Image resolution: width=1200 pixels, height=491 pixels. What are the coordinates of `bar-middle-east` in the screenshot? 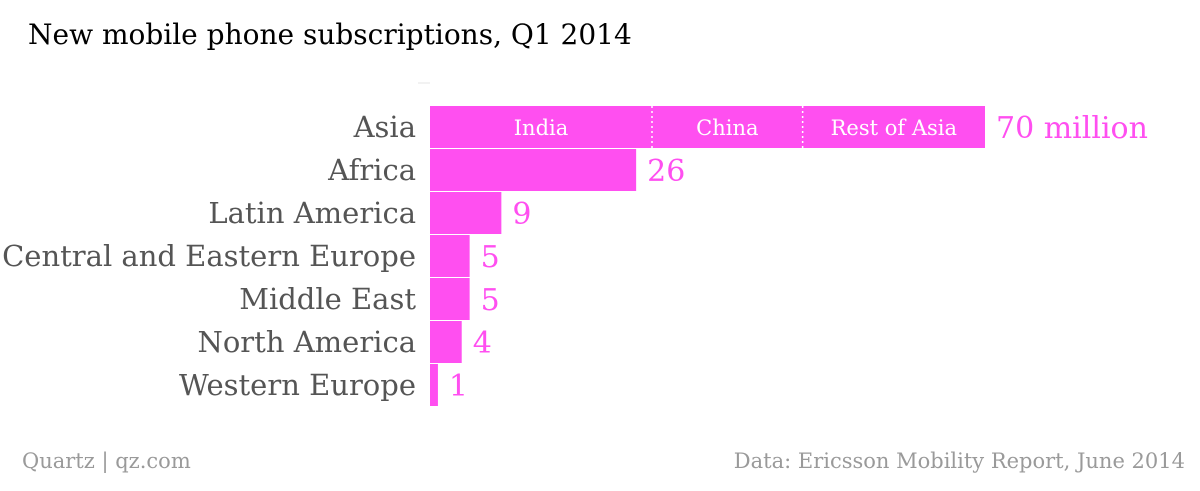 It's located at (450, 299).